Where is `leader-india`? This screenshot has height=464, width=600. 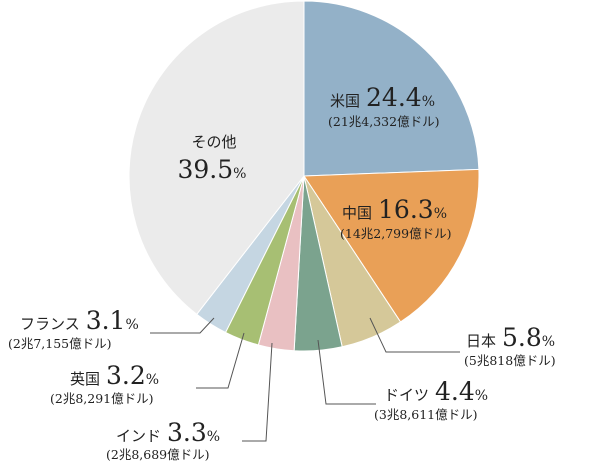
leader-india is located at coordinates (257, 392).